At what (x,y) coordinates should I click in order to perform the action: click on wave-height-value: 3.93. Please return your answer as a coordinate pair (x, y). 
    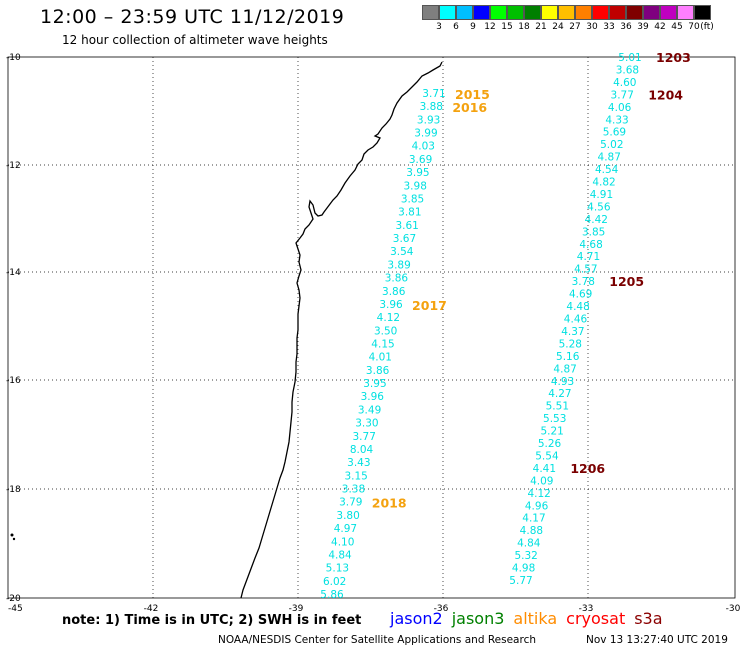
    Looking at the image, I should click on (428, 120).